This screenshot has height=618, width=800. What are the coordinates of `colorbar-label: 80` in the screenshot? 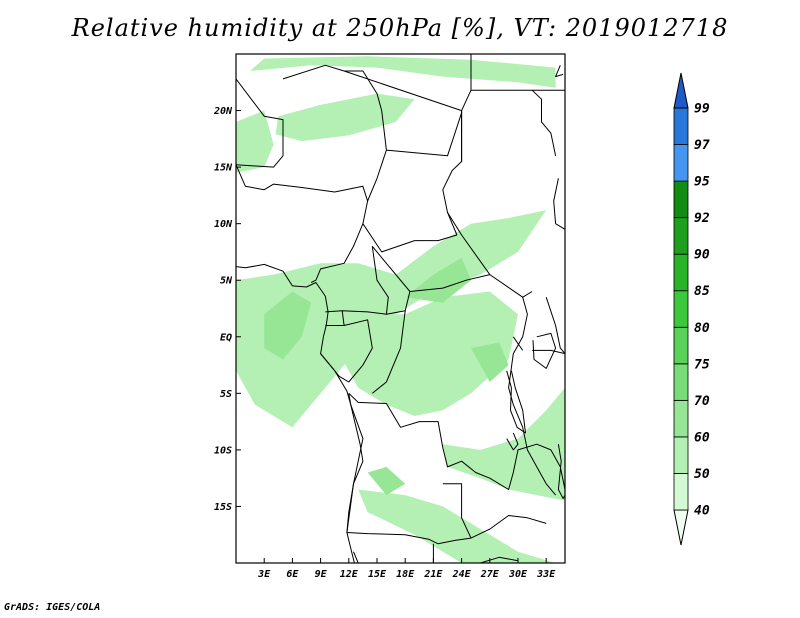 It's located at (702, 328).